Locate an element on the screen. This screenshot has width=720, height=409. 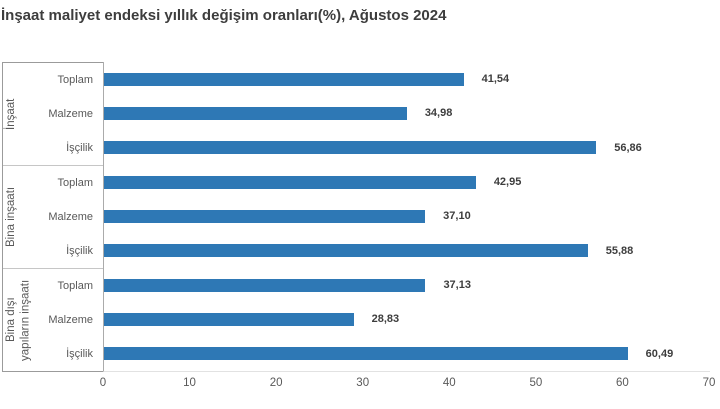
group-label: Bina inşaatı is located at coordinates (11, 217).